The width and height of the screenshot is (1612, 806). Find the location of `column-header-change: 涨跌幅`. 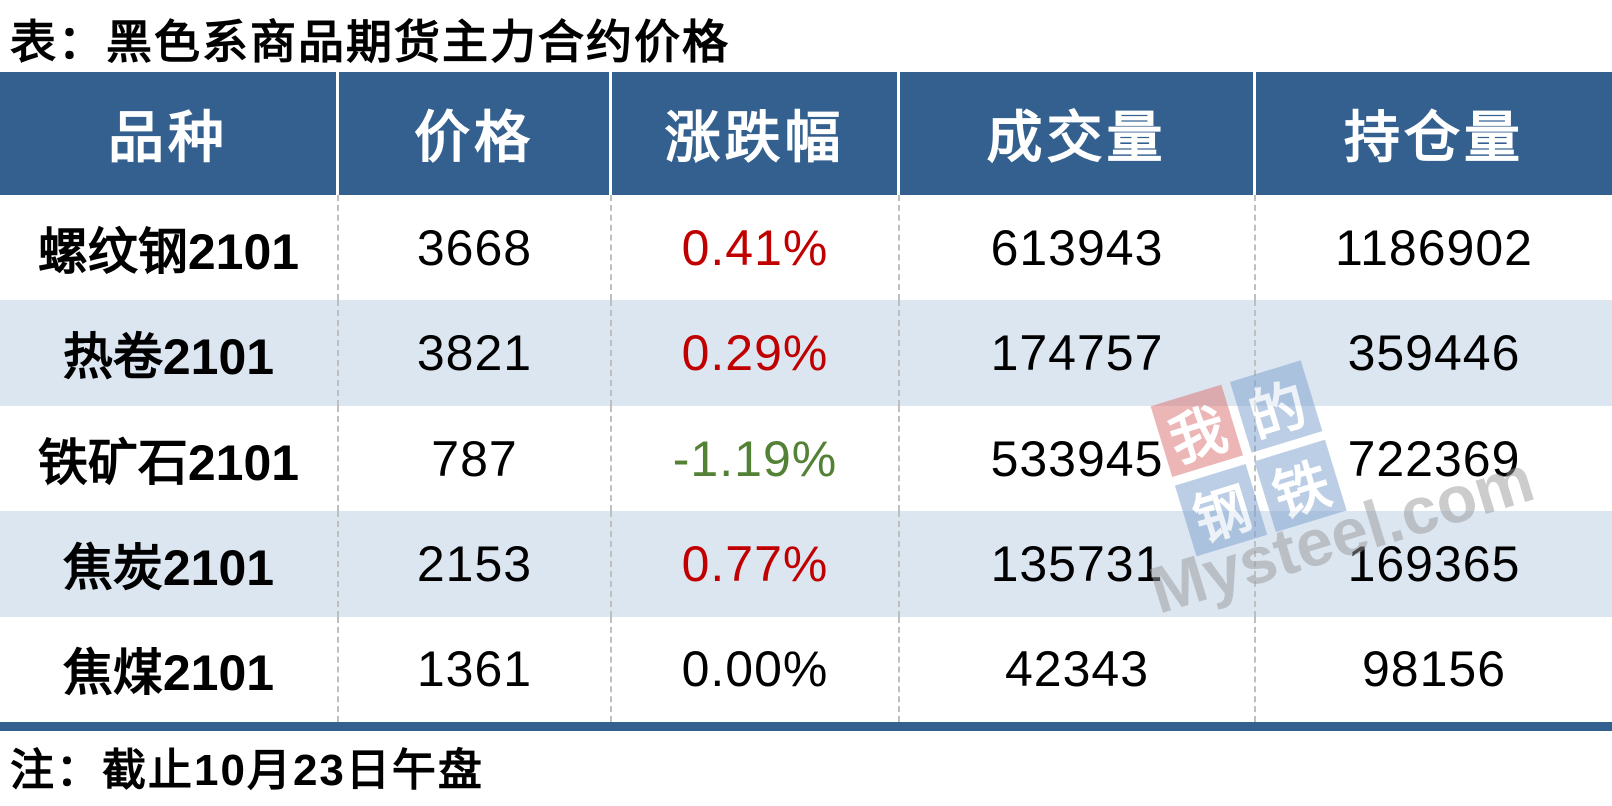

column-header-change: 涨跌幅 is located at coordinates (756, 133).